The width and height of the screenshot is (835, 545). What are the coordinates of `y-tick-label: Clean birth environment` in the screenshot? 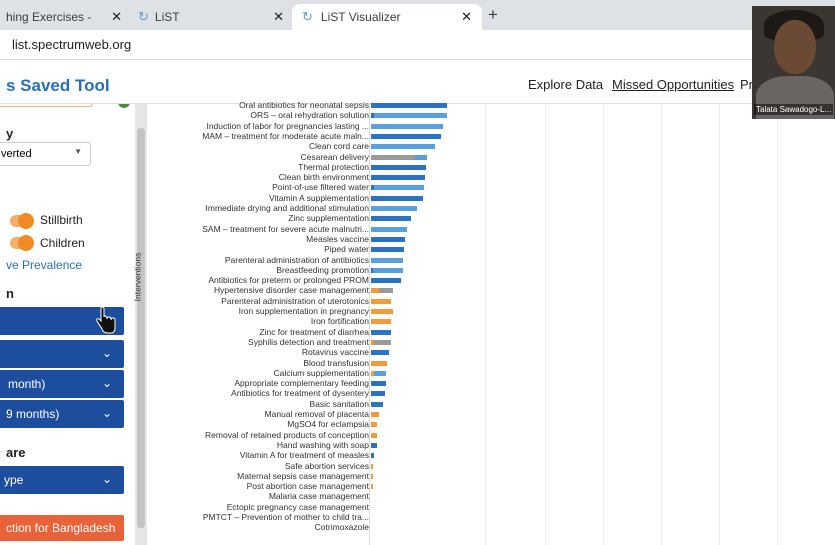 It's located at (323, 177).